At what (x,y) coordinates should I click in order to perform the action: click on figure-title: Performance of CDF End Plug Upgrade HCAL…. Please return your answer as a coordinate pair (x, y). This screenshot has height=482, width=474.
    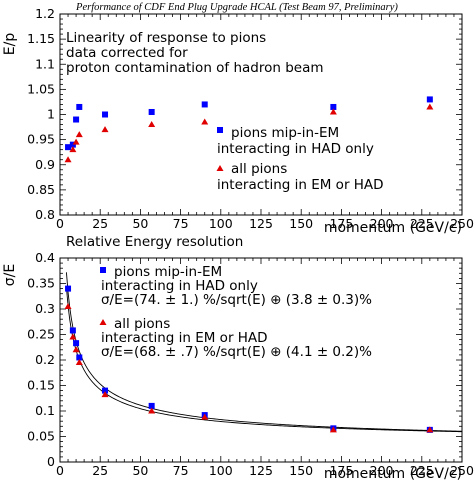
    Looking at the image, I should click on (236, 7).